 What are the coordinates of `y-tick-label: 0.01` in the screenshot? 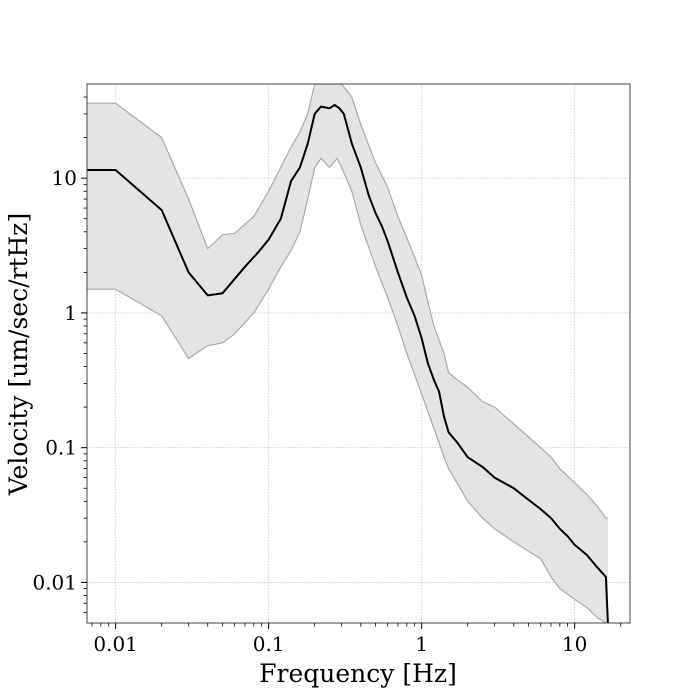 It's located at (54, 582).